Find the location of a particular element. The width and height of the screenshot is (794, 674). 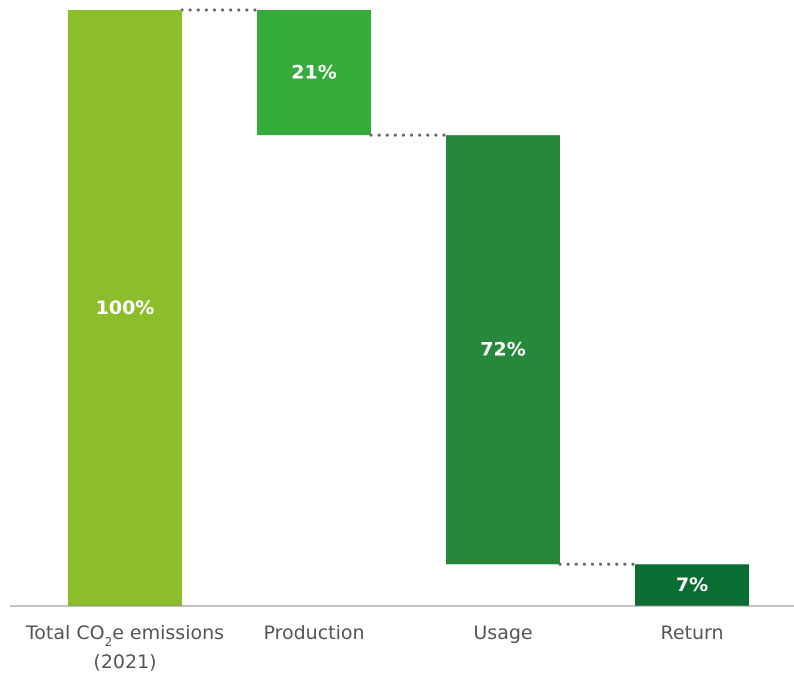

bar-data-label-4: 7% is located at coordinates (692, 585).